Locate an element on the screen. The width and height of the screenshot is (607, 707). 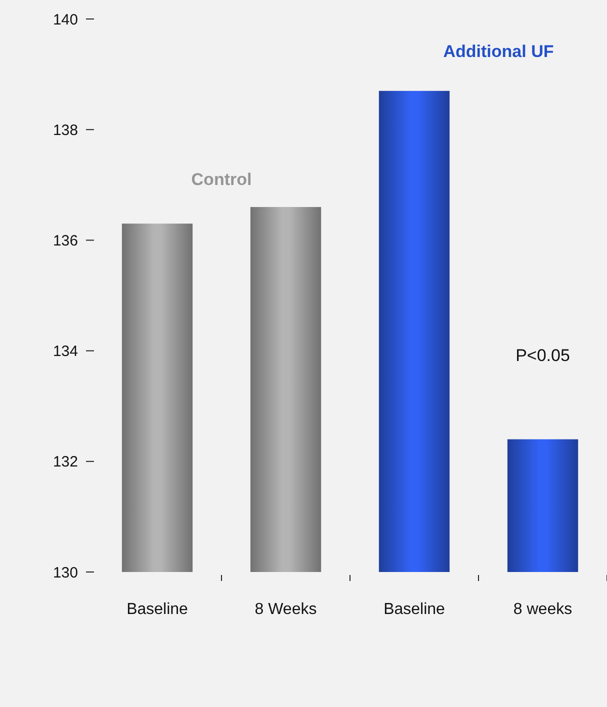
y-tick-label: 130 is located at coordinates (65, 573).